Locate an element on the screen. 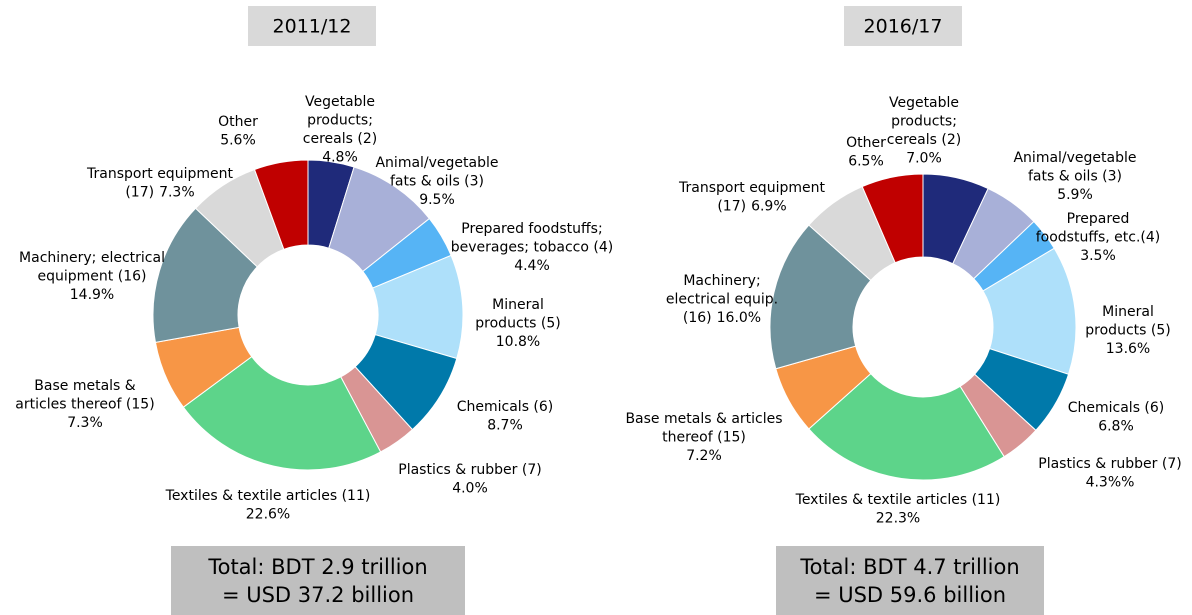  label-line: articles thereof (15) is located at coordinates (84, 405).